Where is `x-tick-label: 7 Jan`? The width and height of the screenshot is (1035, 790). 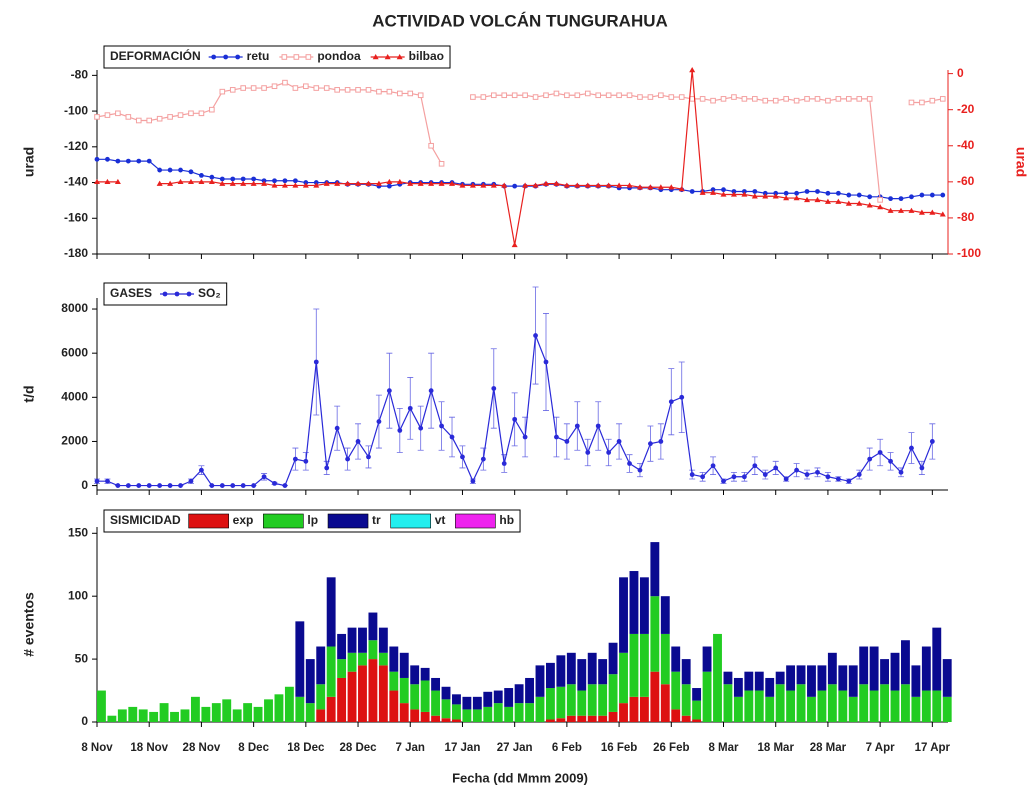
x-tick-label: 7 Jan is located at coordinates (410, 748).